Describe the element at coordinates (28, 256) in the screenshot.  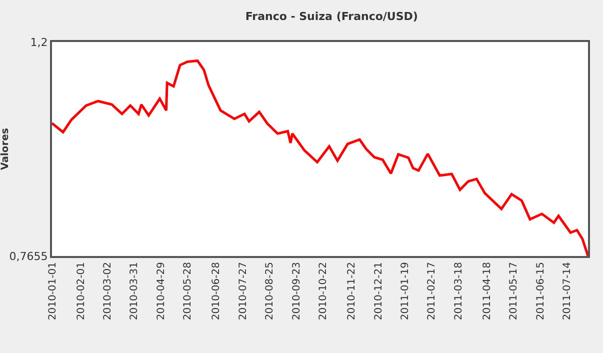
I see `y-tick-label: 0,7655` at that location.